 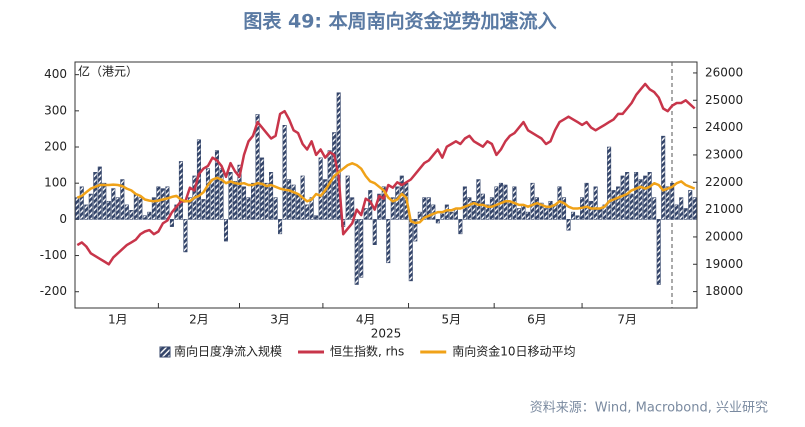 What do you see at coordinates (452, 320) in the screenshot?
I see `x-tick-label: 5月` at bounding box center [452, 320].